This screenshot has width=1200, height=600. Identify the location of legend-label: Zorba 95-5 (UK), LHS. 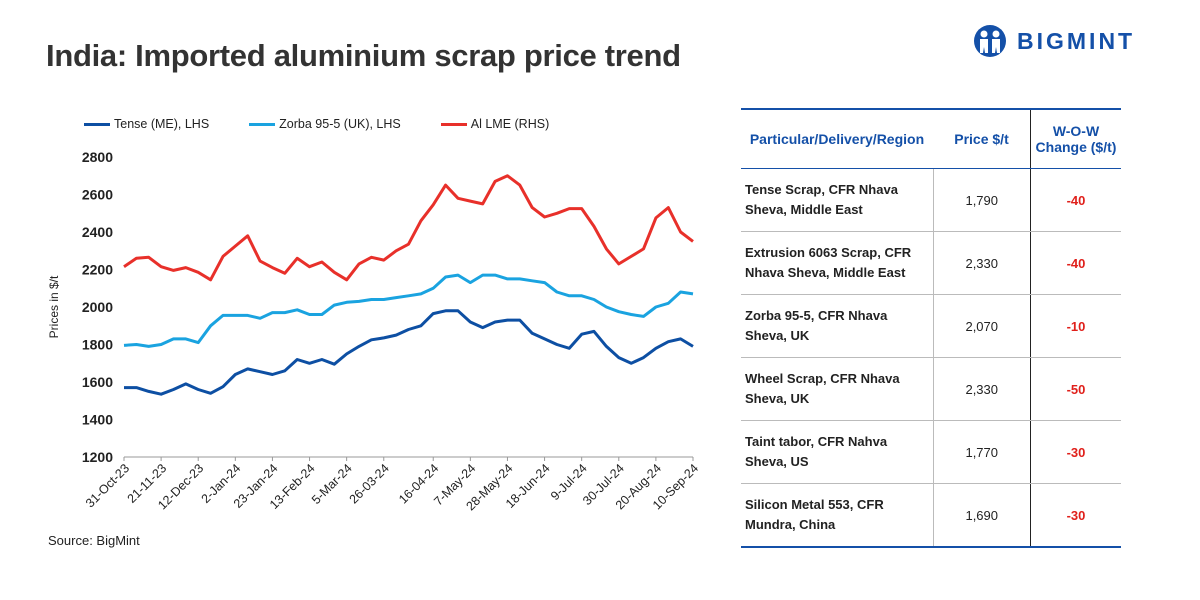
(340, 124).